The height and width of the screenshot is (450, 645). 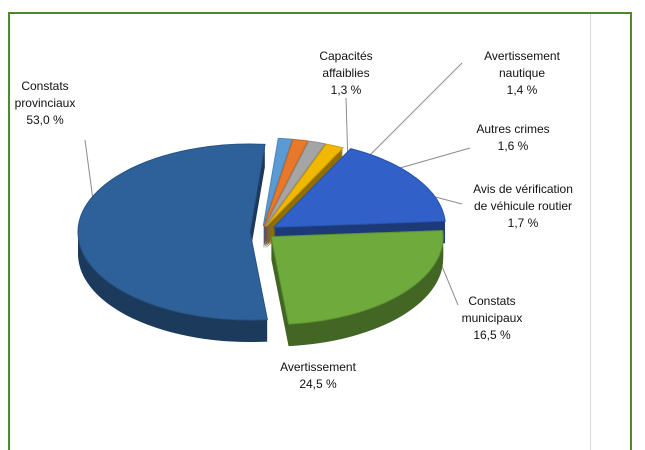 What do you see at coordinates (513, 138) in the screenshot?
I see `data-label: Autres crimes 1,6 %` at bounding box center [513, 138].